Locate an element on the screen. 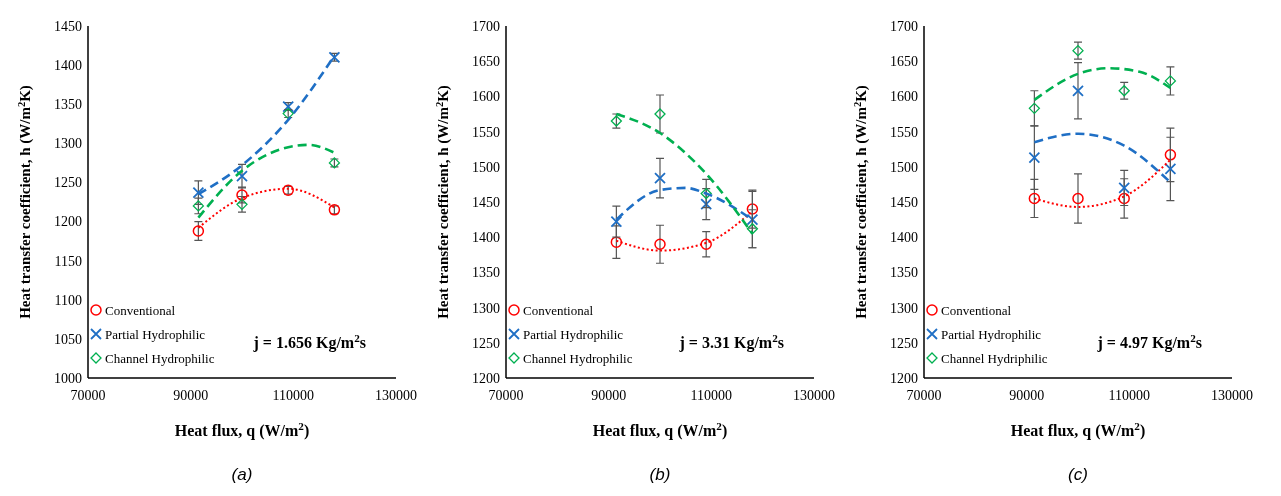  annotation: j = 1.656 Kg/m$^{2}$s is located at coordinates (309, 342).